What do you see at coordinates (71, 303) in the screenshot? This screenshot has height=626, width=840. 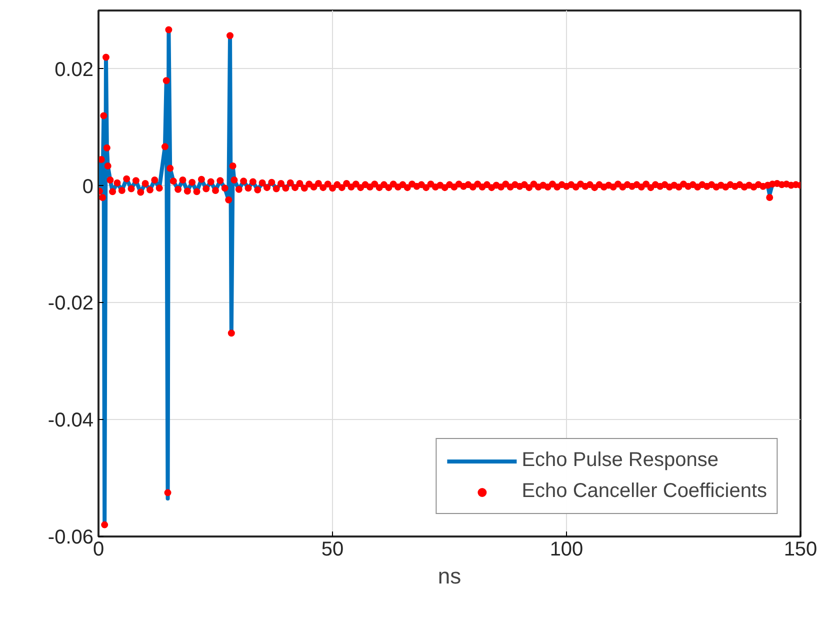 I see `y-tick-label: -0.02` at bounding box center [71, 303].